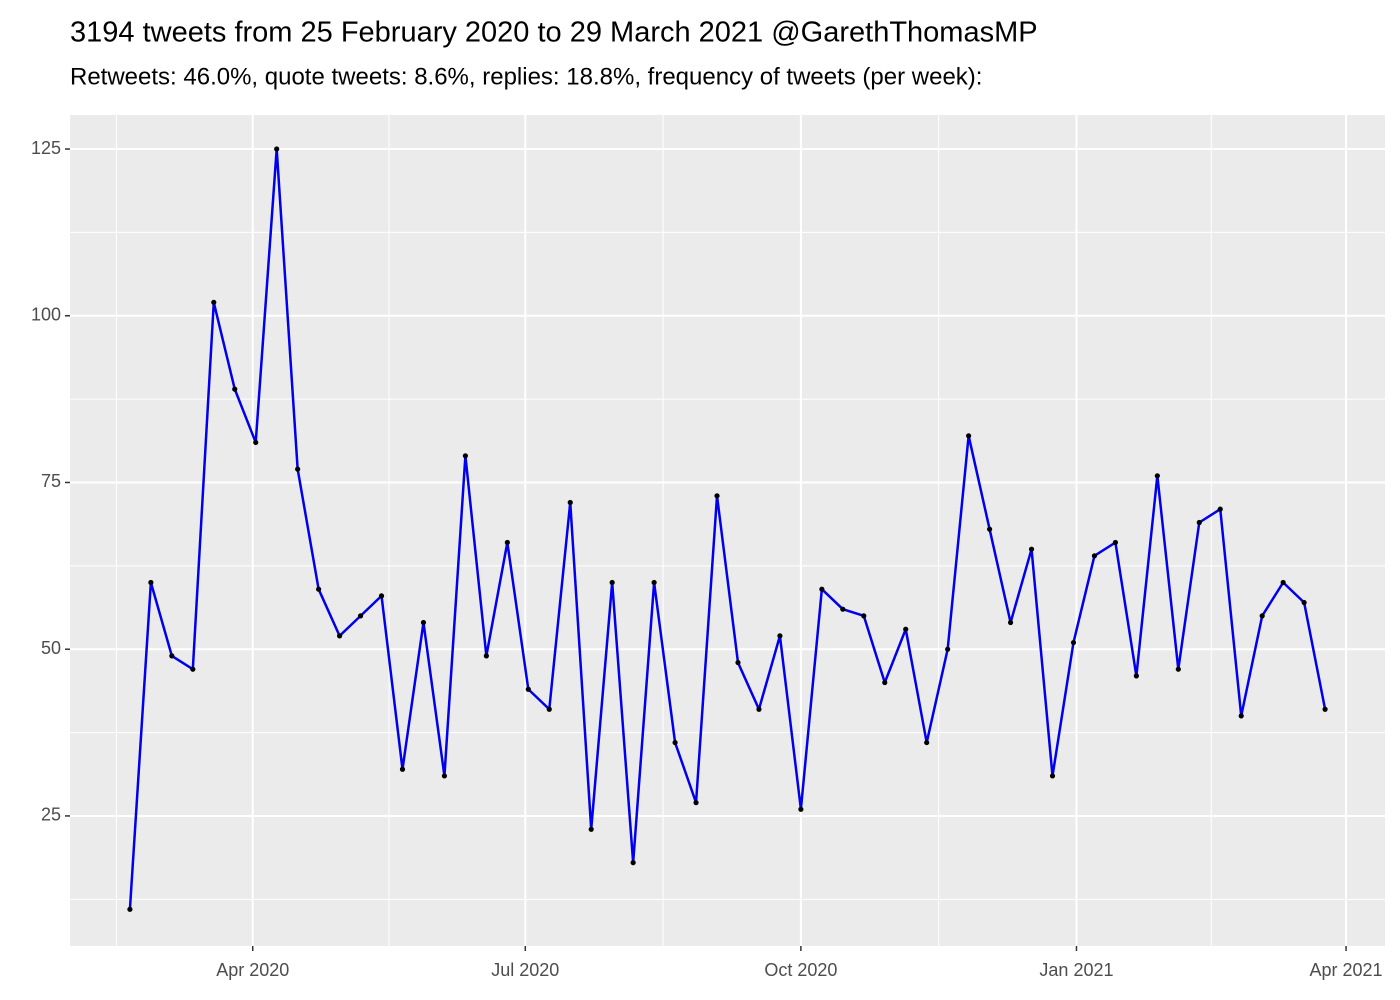  Describe the element at coordinates (525, 970) in the screenshot. I see `x-tick-label: Jul 2020` at that location.